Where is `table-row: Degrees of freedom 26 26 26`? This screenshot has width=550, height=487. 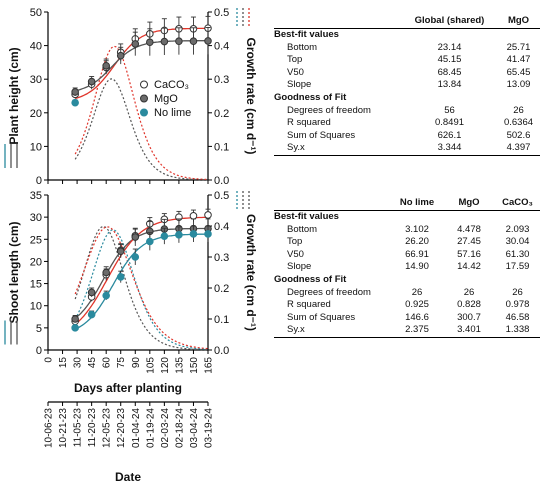
table-row: Degrees of freedom 26 26 26 is located at coordinates (405, 292).